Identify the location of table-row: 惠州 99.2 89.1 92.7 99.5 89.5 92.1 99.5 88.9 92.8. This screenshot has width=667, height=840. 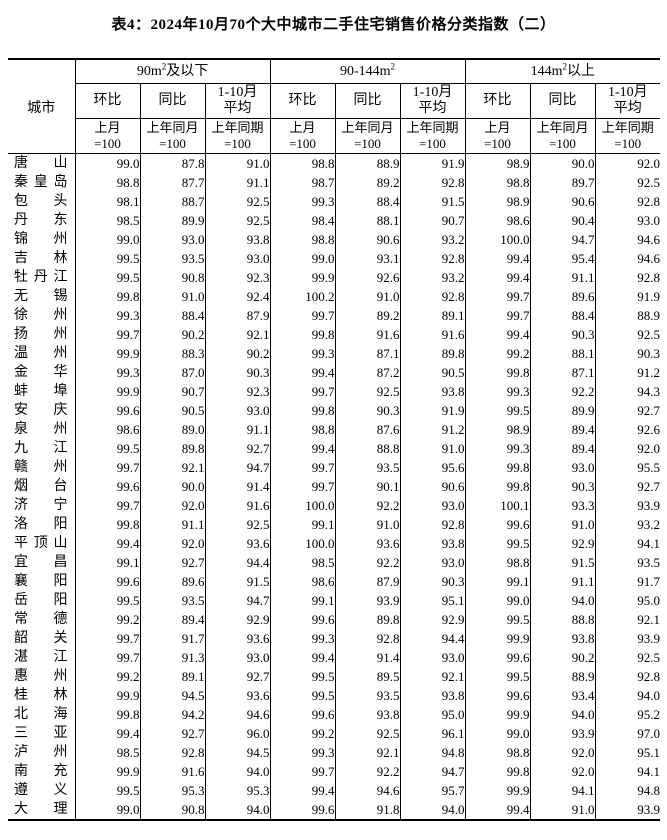
(334, 676).